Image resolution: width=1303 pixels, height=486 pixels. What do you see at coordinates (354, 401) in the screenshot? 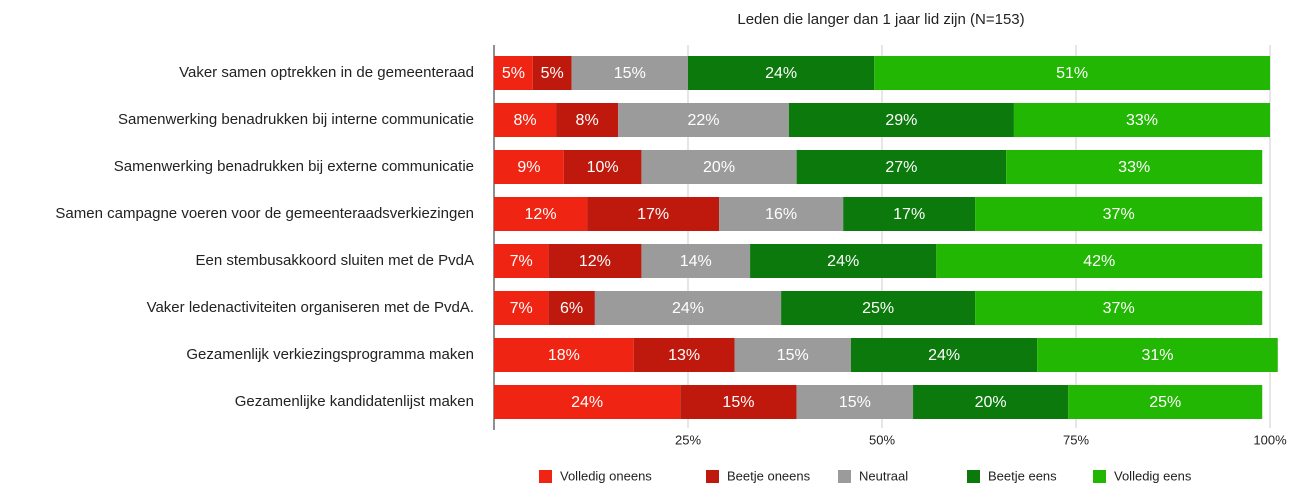
I see `y-tick-label: Gezamenlijke kandidatenlijst maken` at bounding box center [354, 401].